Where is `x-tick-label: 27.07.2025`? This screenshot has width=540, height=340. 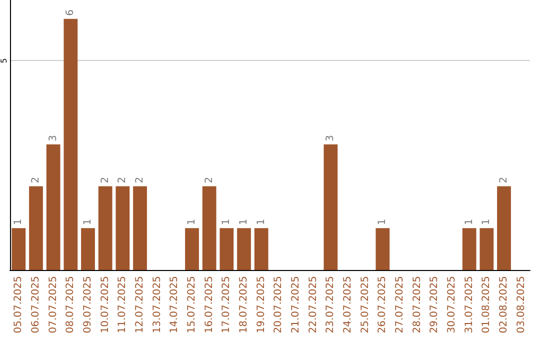
x-tick-label: 27.07.2025 is located at coordinates (400, 305).